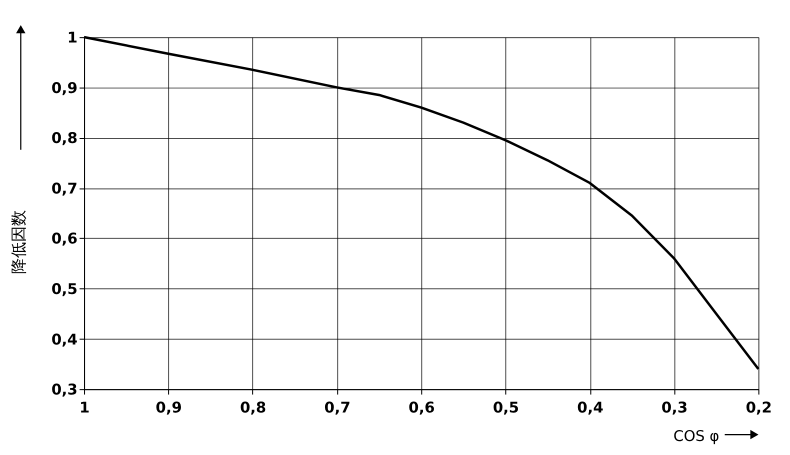  I want to click on y-tick-label: 0,7, so click(64, 189).